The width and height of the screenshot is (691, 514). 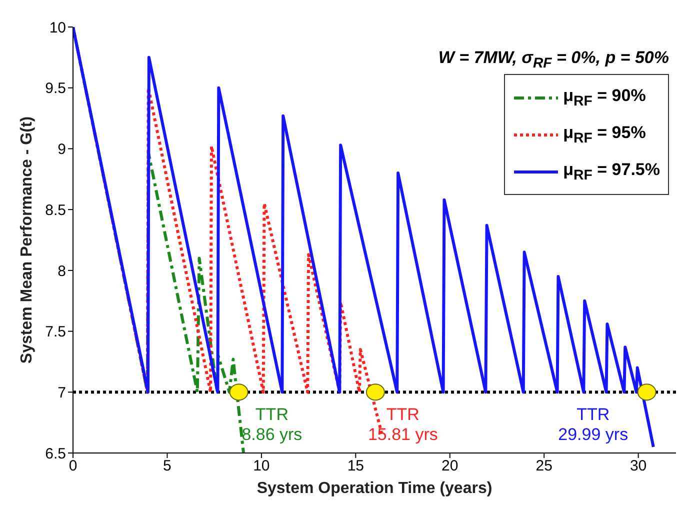 What do you see at coordinates (604, 134) in the screenshot?
I see `legend-label: μ$_{RF}$ = 95%` at bounding box center [604, 134].